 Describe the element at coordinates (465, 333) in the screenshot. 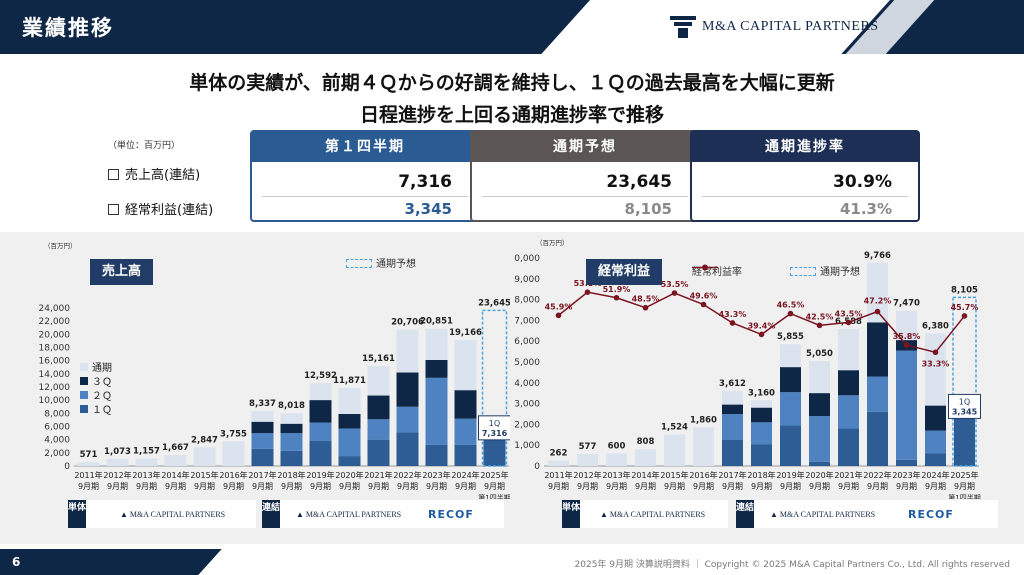

I see `total-label: 19,166` at that location.